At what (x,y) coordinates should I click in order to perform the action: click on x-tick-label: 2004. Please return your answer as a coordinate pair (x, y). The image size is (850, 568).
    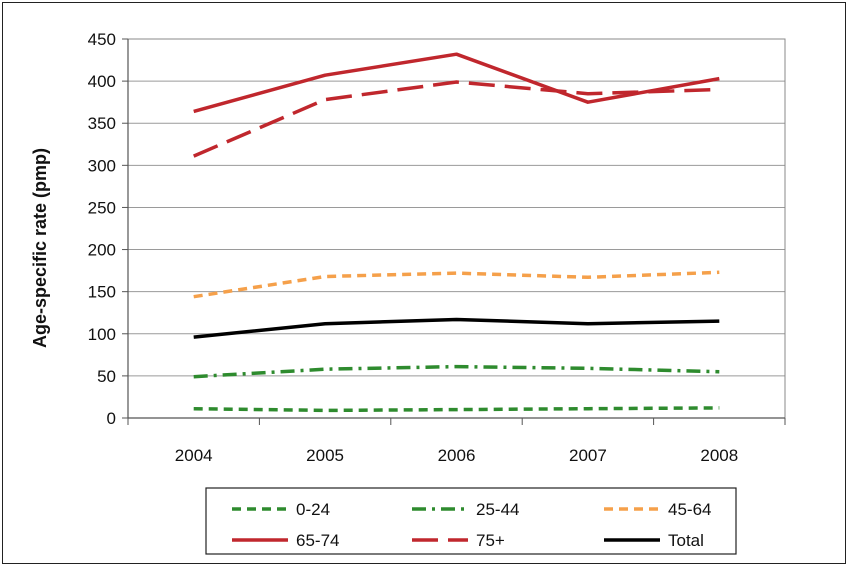
    Looking at the image, I should click on (194, 455).